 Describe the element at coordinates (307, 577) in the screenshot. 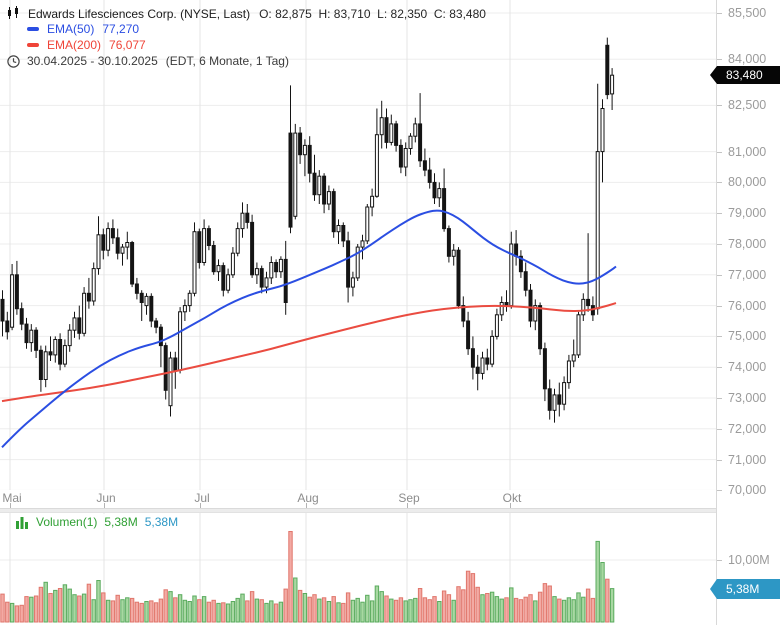

I see `volume-bars` at that location.